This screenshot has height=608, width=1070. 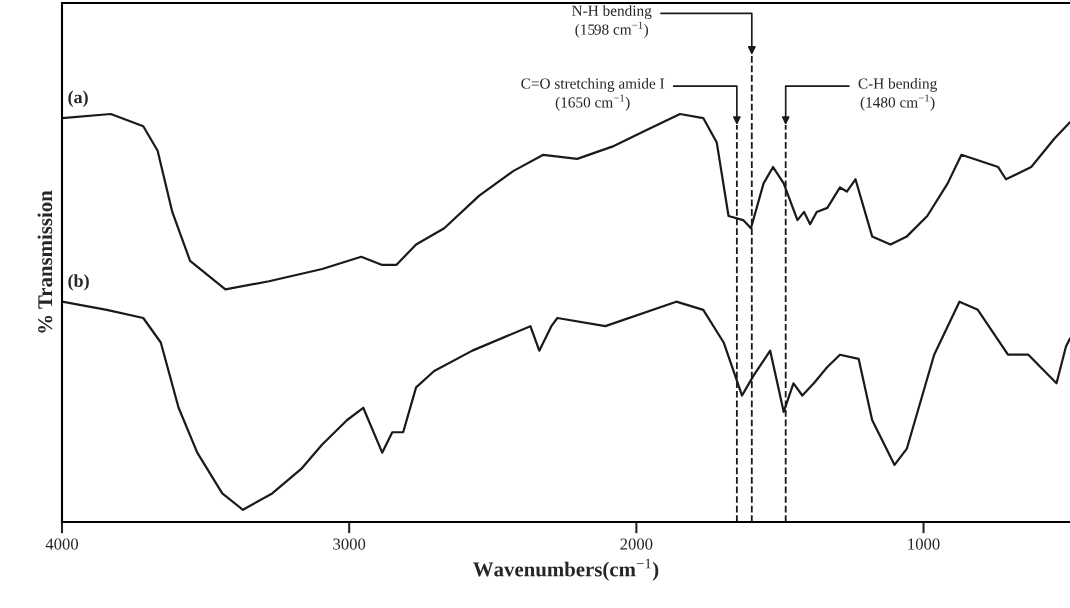 What do you see at coordinates (636, 544) in the screenshot?
I see `x-tick-label: 2000` at bounding box center [636, 544].